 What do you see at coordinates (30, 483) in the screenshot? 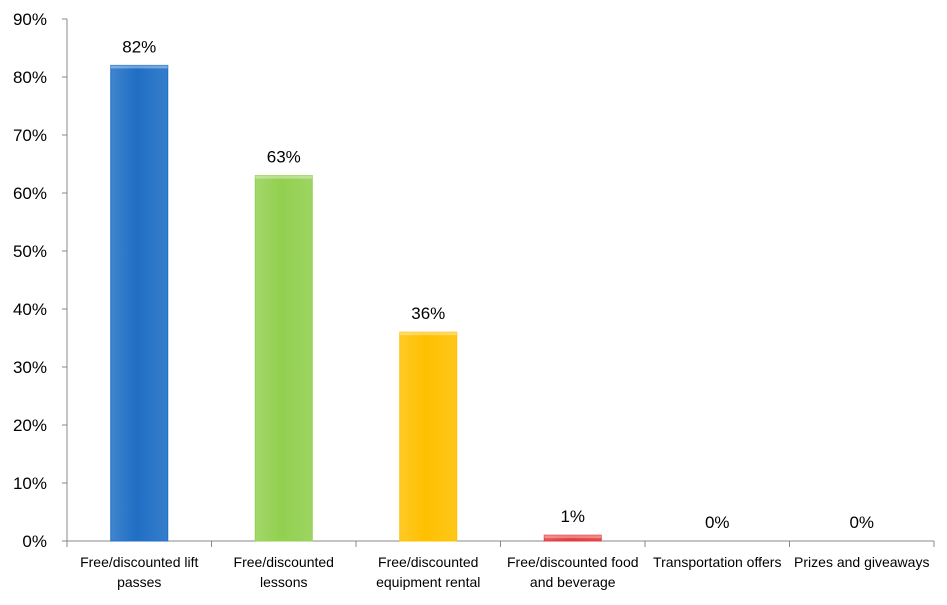
I see `y-tick-label: 10%` at bounding box center [30, 483].